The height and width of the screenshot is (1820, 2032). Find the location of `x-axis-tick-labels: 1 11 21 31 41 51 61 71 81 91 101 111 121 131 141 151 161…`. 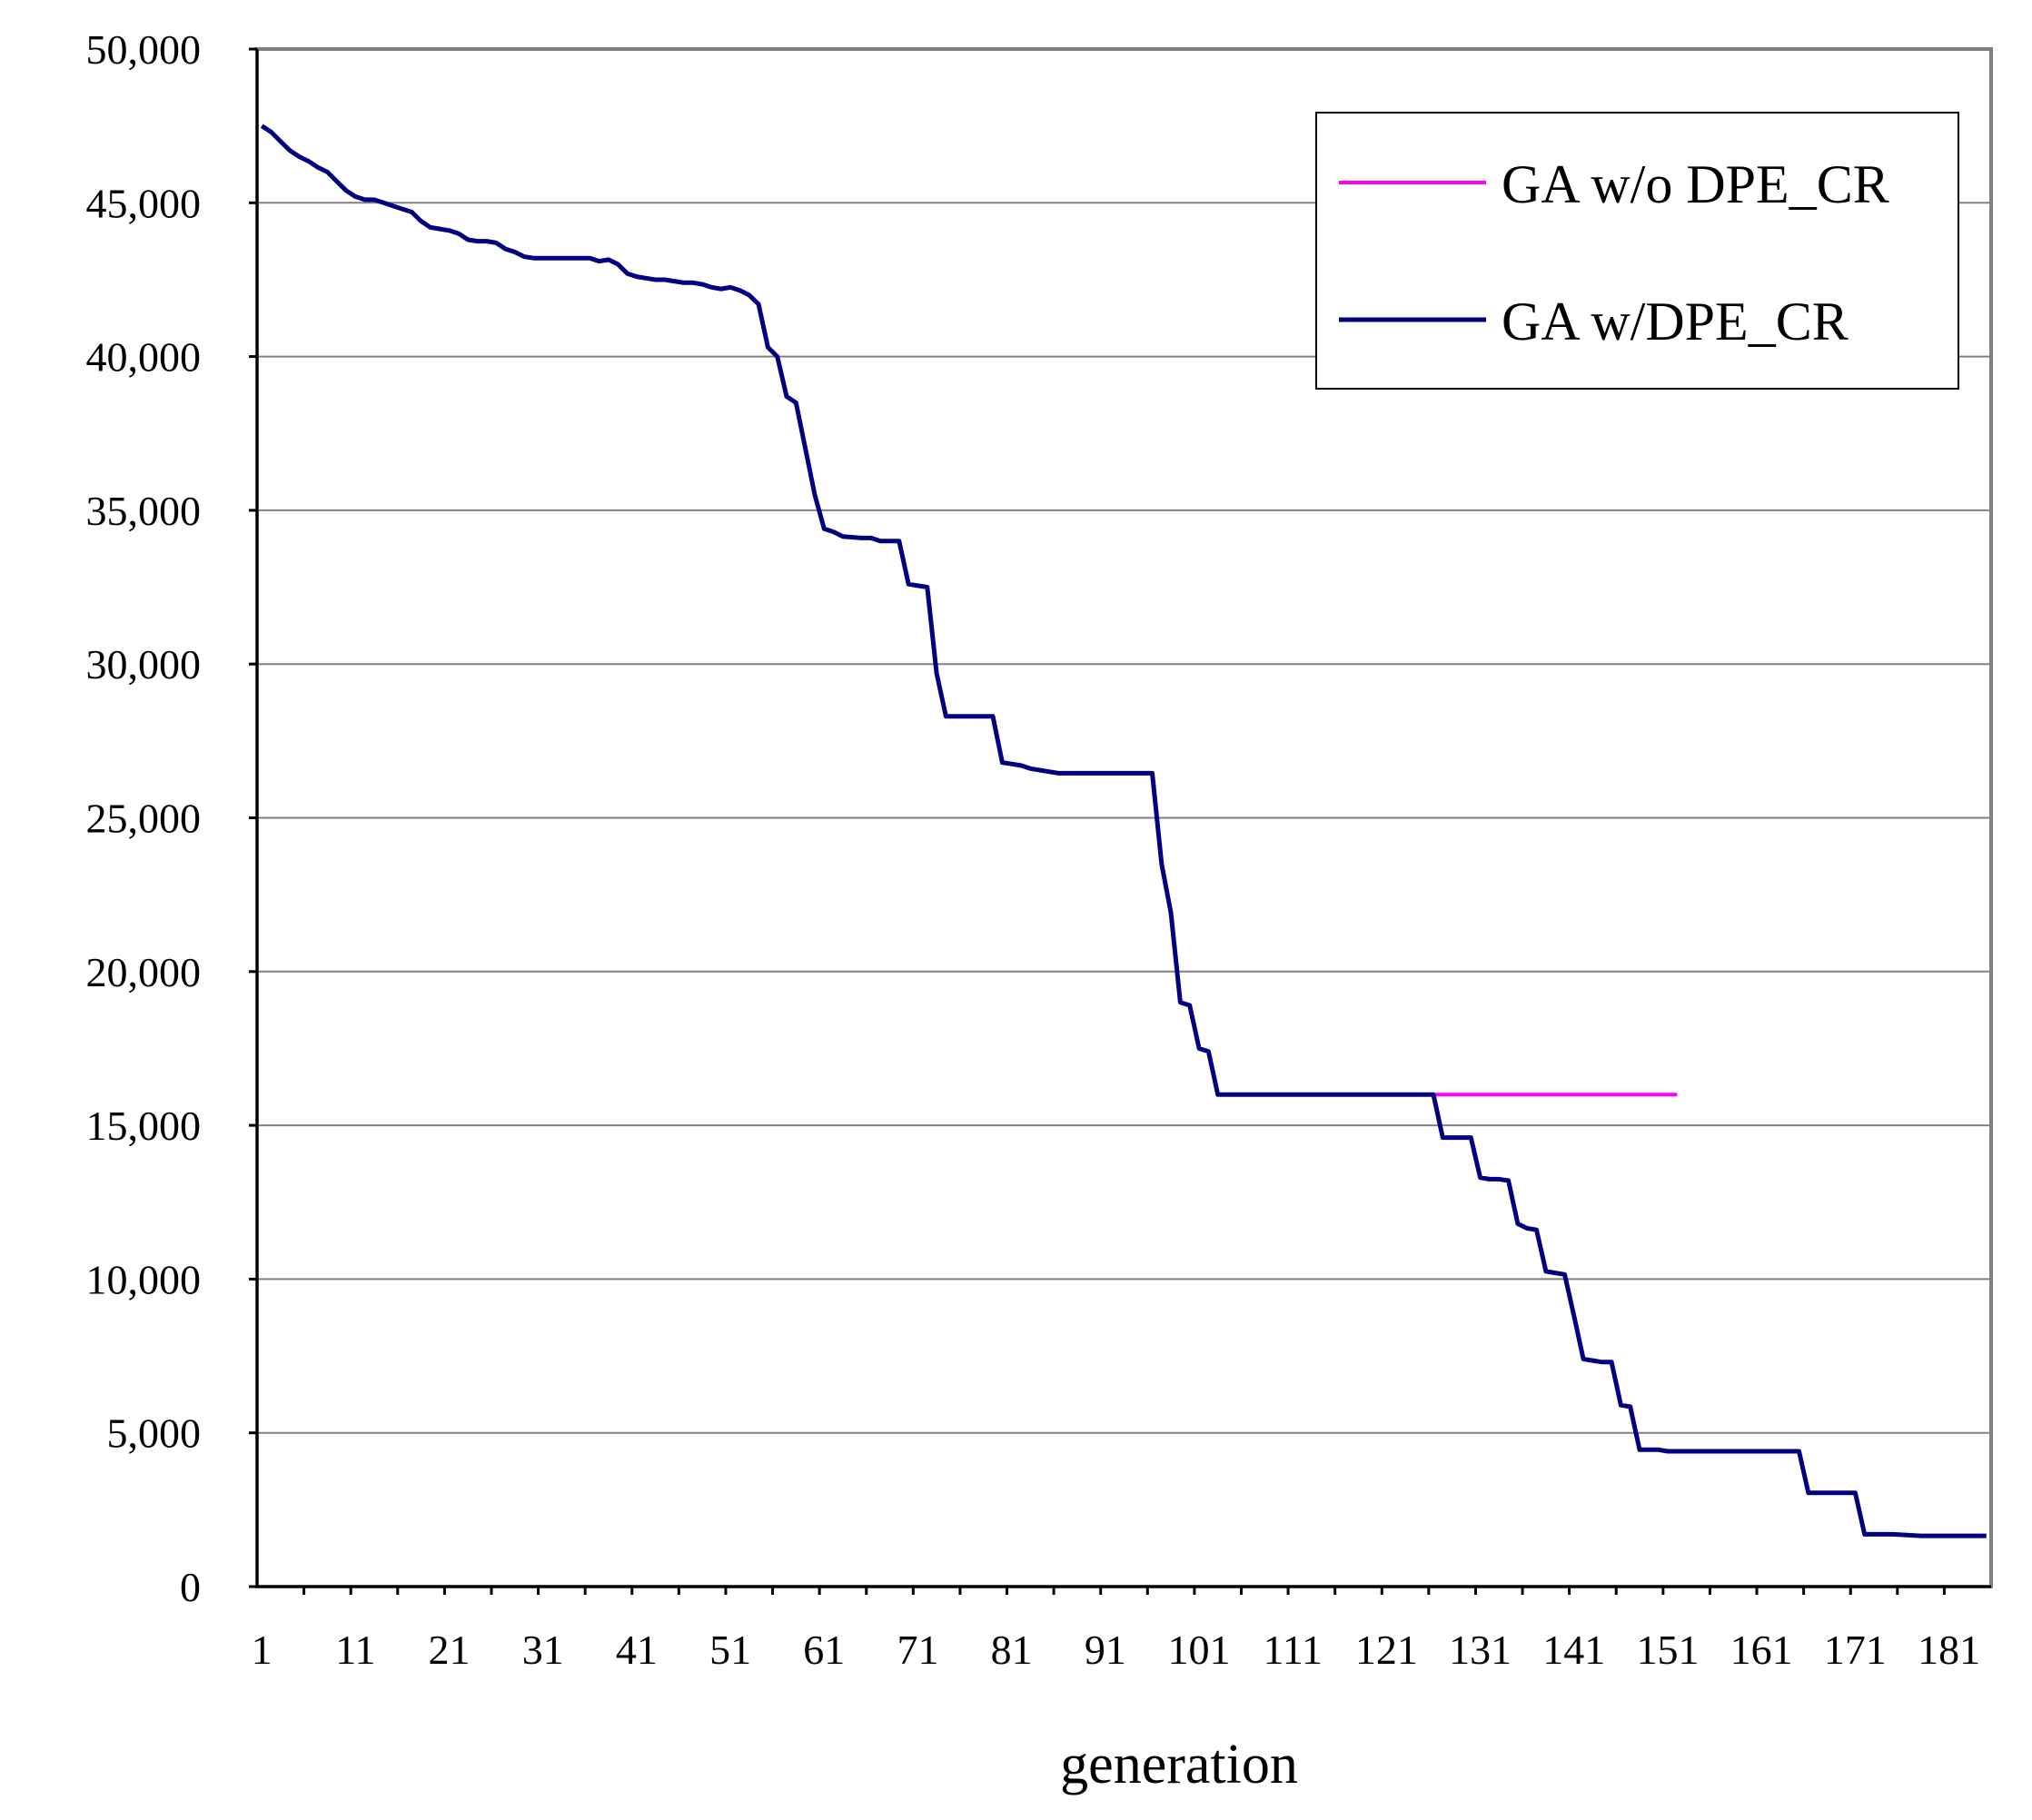

x-axis-tick-labels: 1 11 21 31 41 51 61 71 81 91 101 111 121 131 141 151 161… is located at coordinates (1116, 1650).